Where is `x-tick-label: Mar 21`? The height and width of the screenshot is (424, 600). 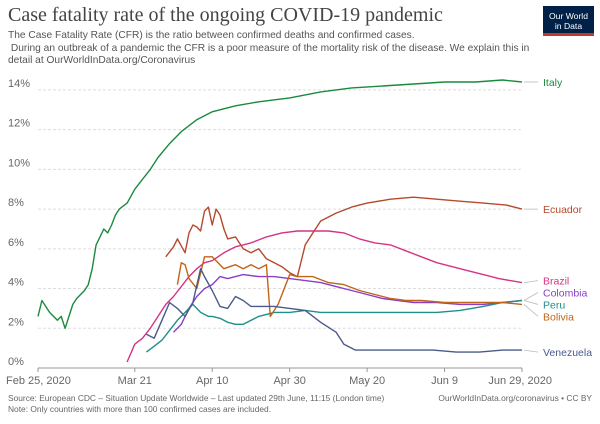
x-tick-label: Mar 21 is located at coordinates (135, 381).